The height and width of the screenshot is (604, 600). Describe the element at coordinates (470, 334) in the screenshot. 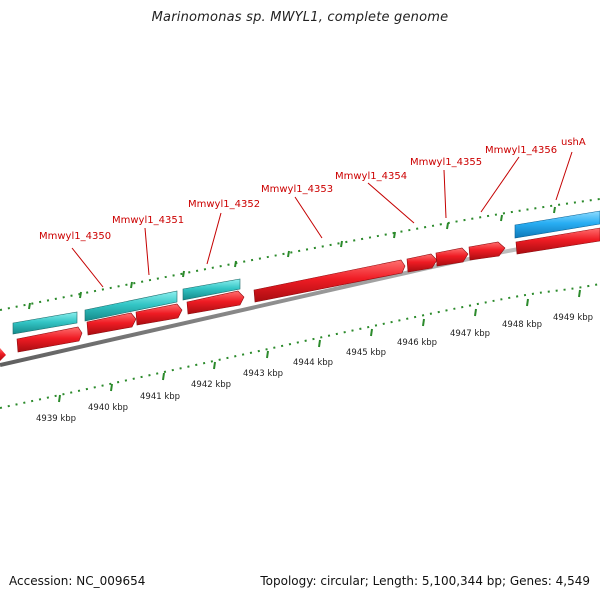

I see `scale-label-4947: 4947 kbp` at that location.